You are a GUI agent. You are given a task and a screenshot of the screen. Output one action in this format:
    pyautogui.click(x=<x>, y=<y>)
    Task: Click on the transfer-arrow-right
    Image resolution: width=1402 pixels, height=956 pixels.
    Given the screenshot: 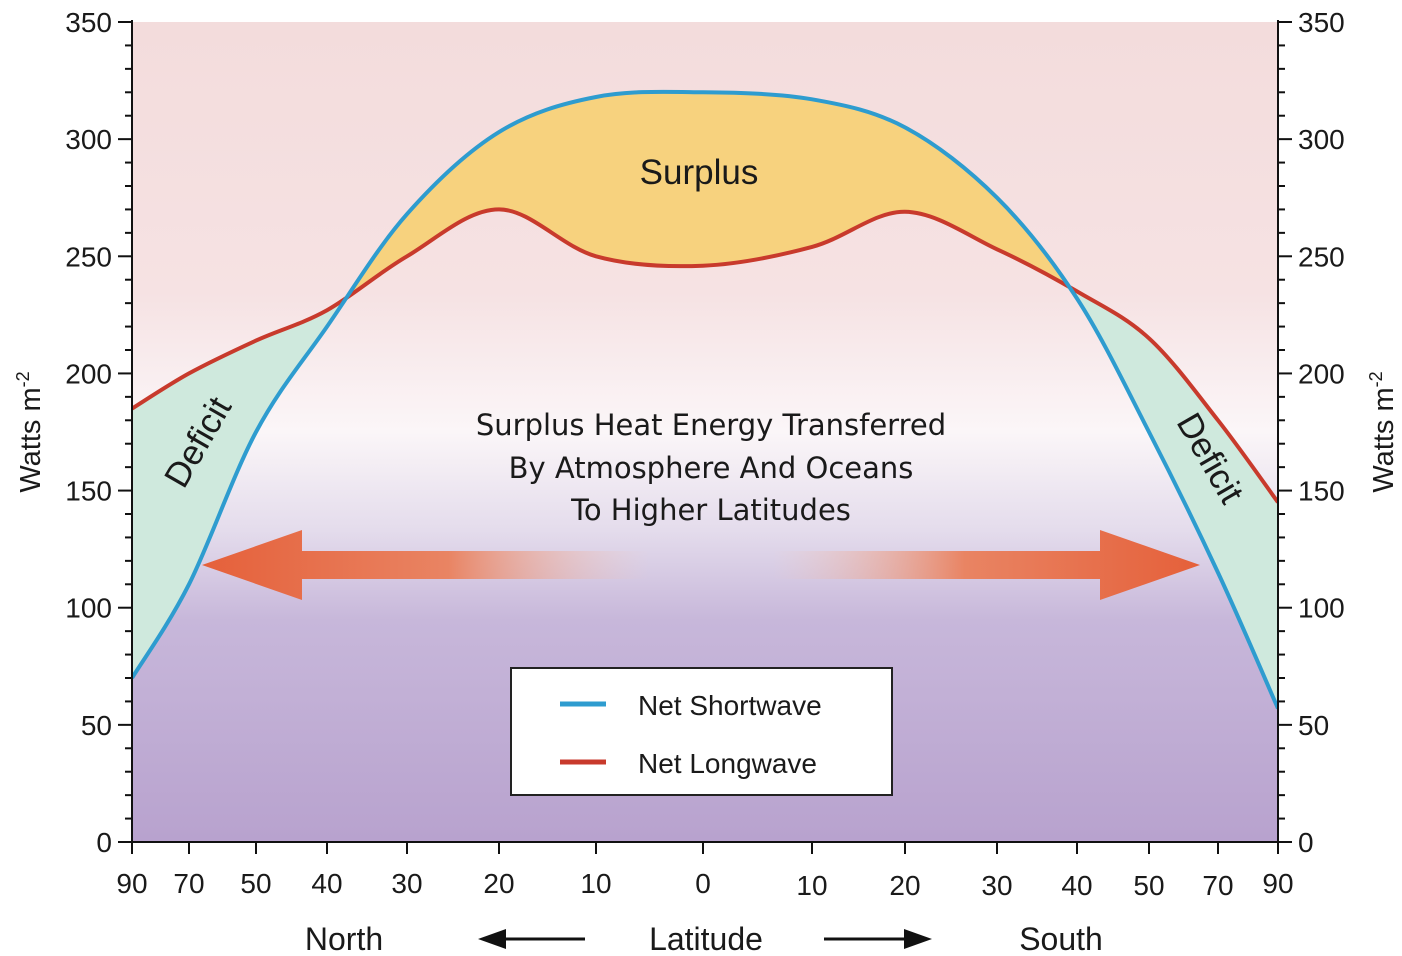 What is the action you would take?
    pyautogui.click(x=986, y=565)
    